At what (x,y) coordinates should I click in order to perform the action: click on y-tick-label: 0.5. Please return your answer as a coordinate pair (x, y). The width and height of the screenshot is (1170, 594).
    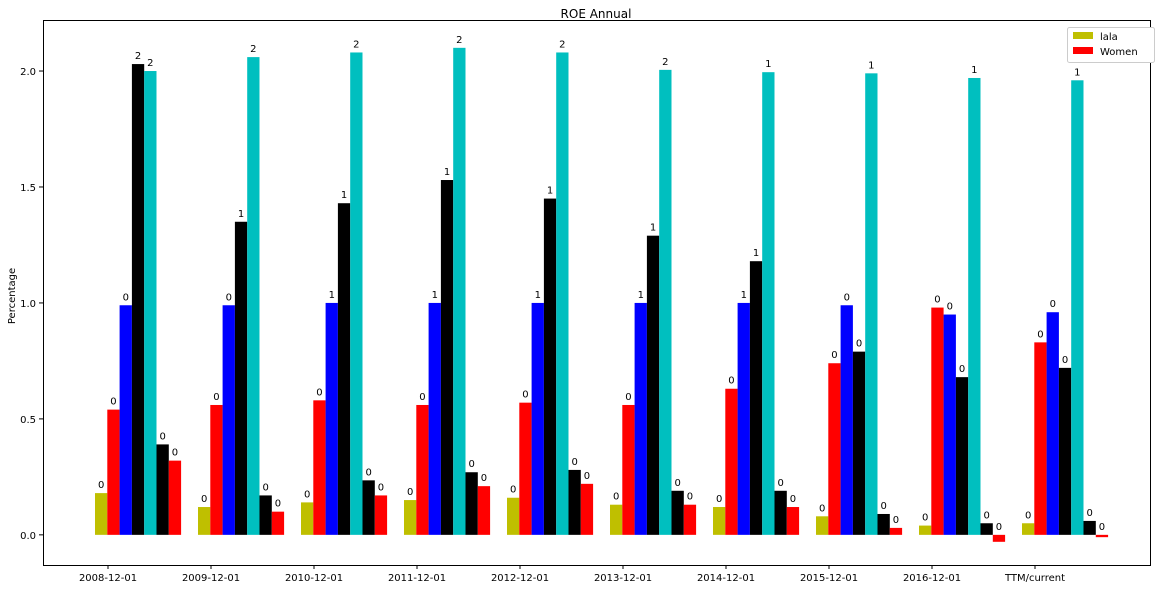
    Looking at the image, I should click on (28, 420).